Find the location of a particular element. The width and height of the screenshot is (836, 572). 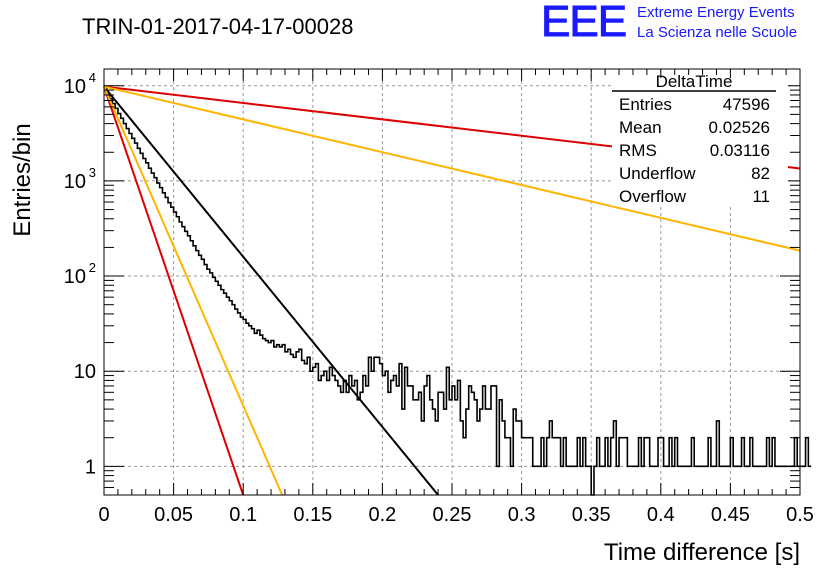

stats-box-background is located at coordinates (700, 142).